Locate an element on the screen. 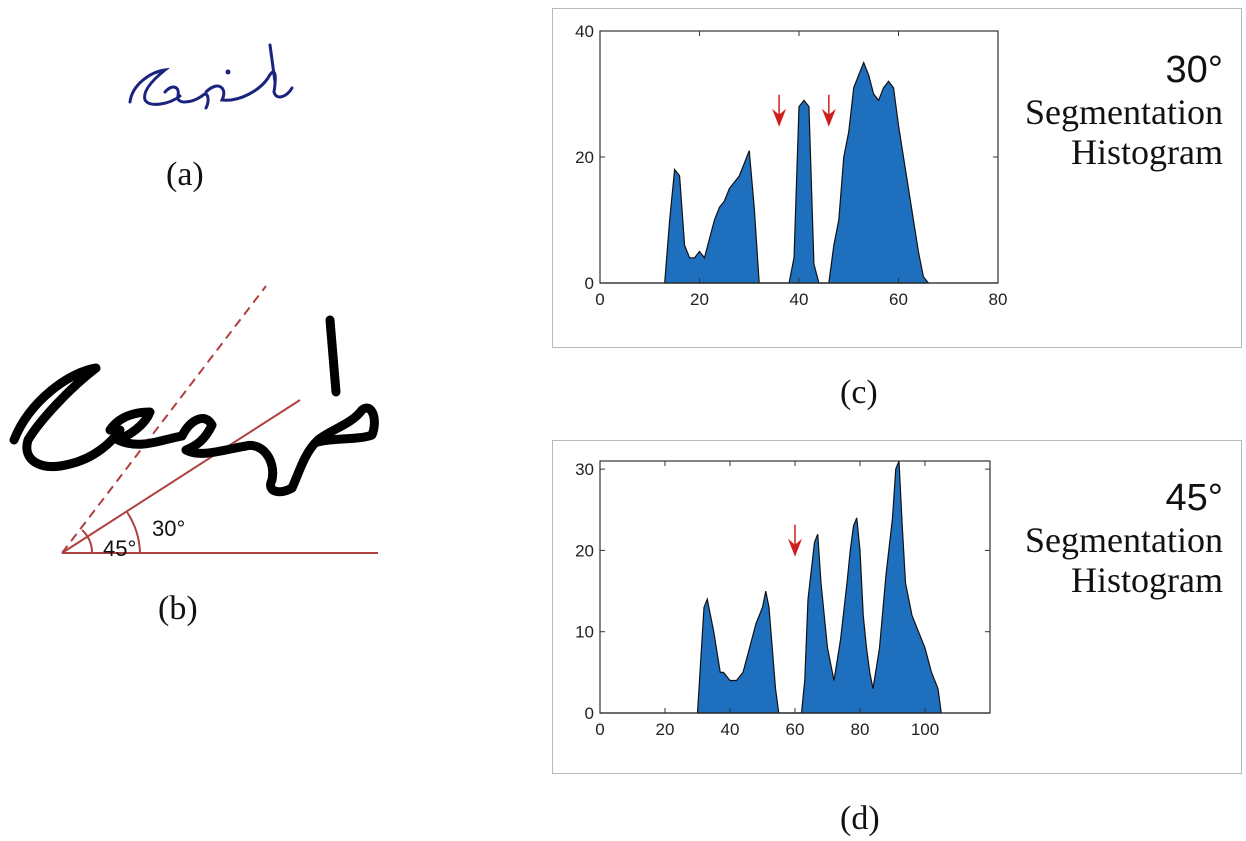  binarized-word-b is located at coordinates (194, 419).